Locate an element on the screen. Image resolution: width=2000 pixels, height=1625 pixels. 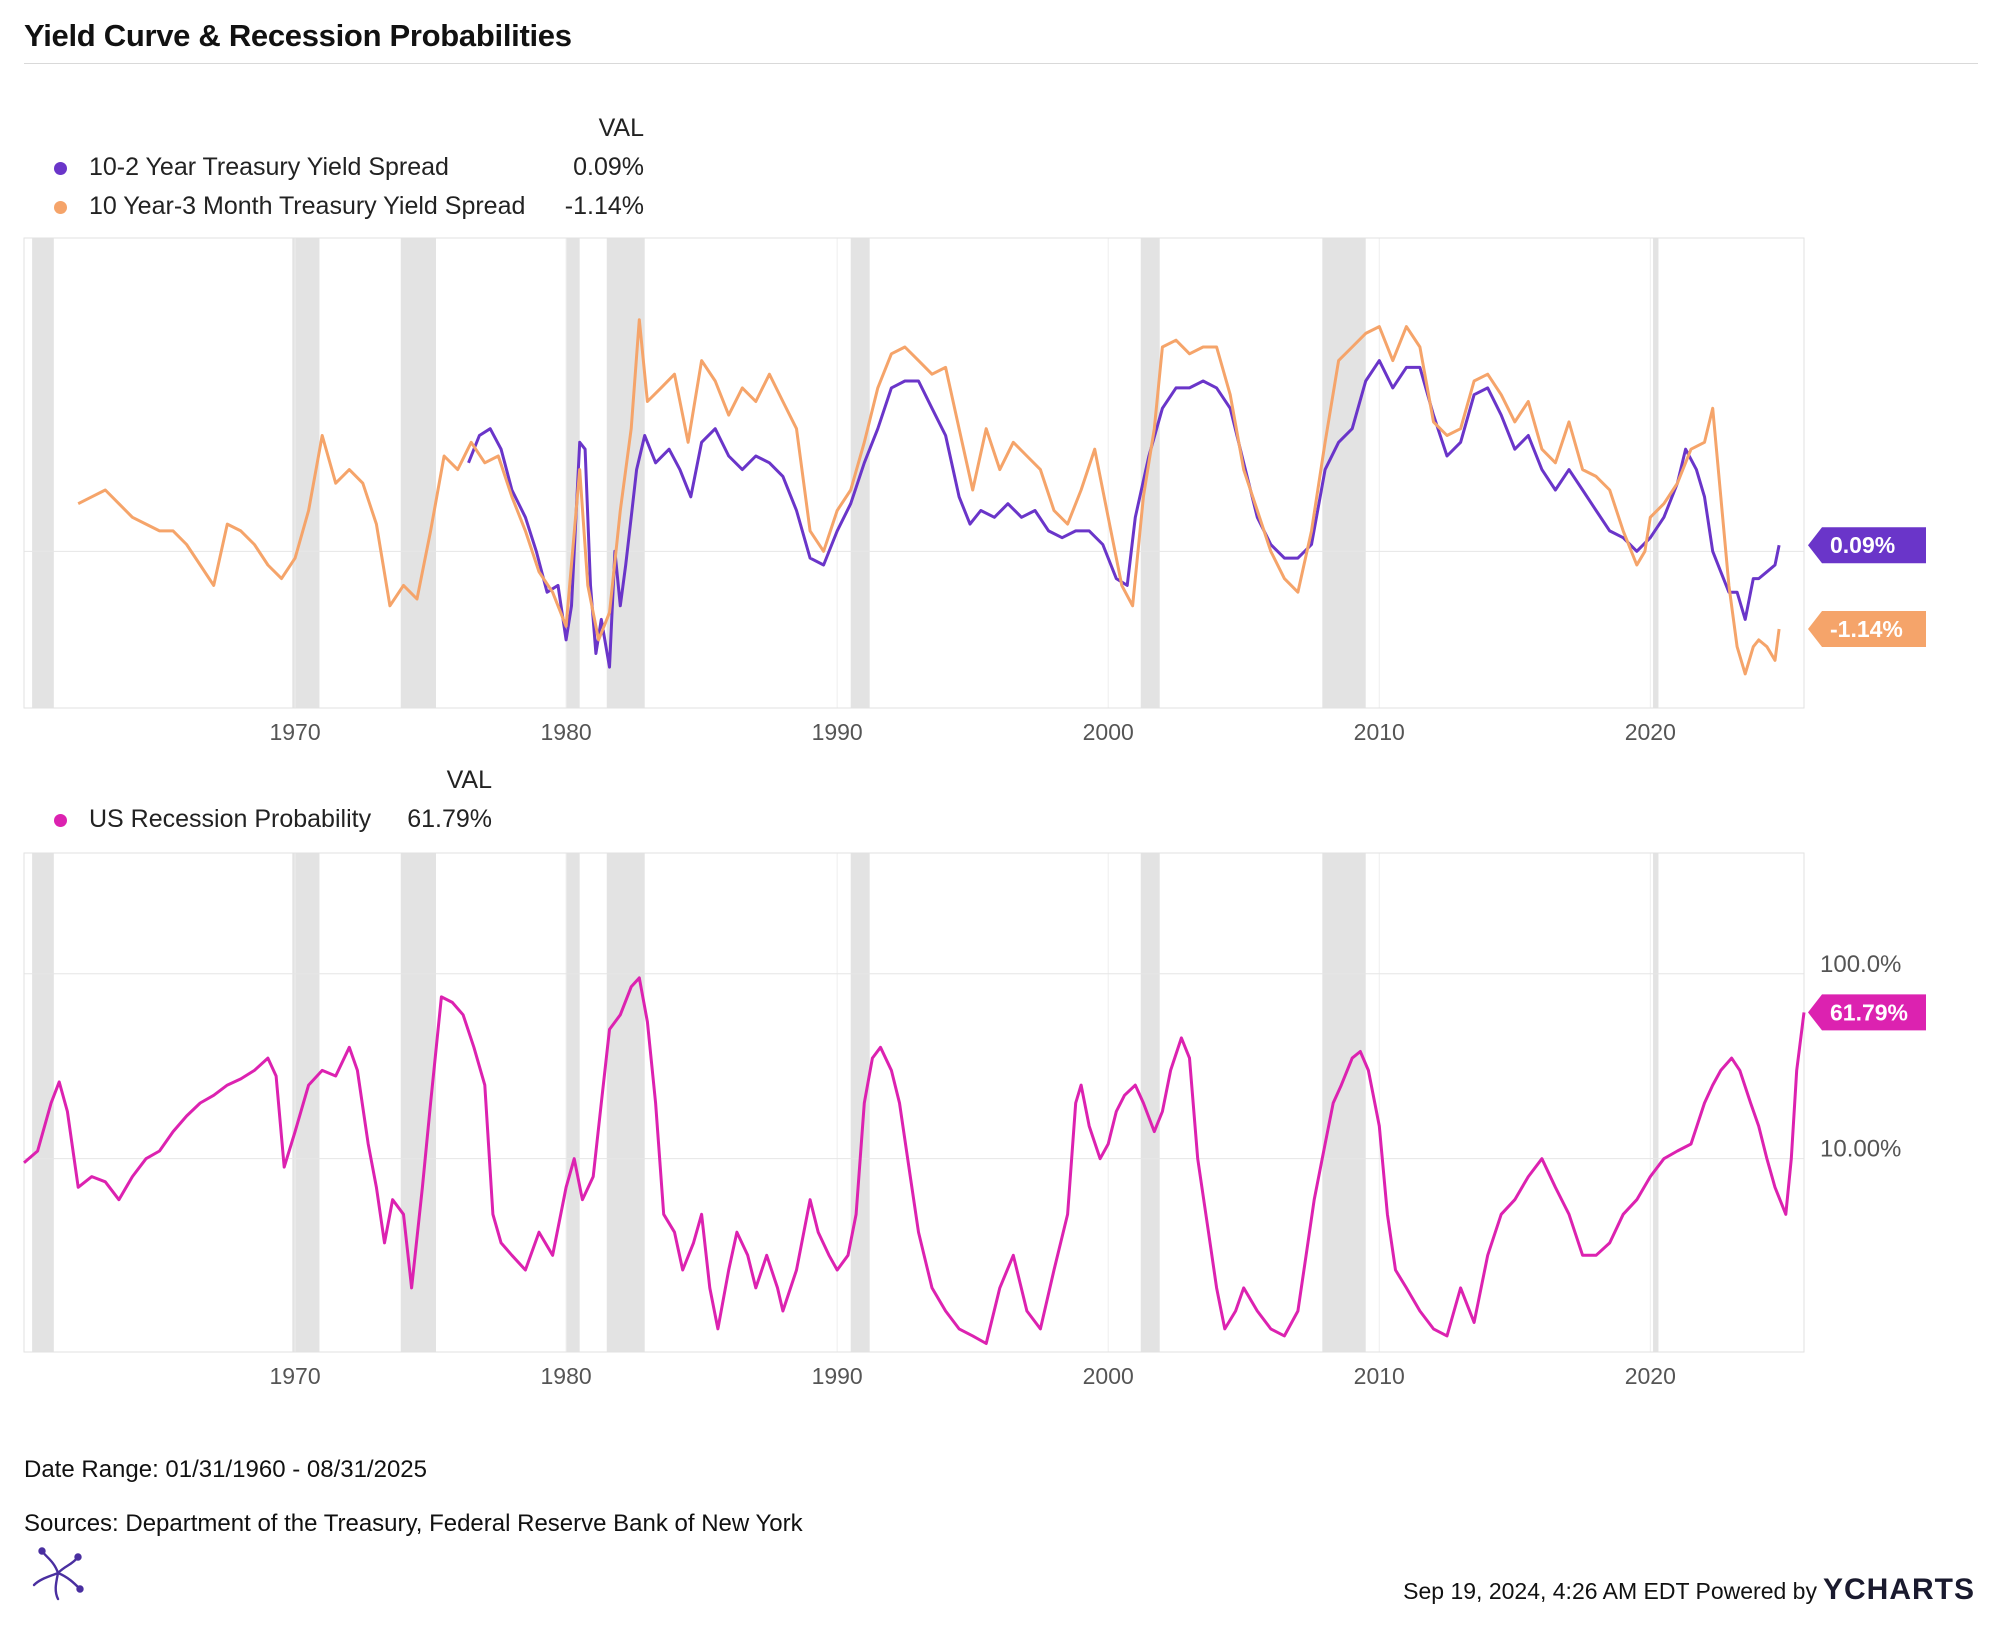
legend-label-10-2-spread: 10-2 Year Treasury Yield Spread is located at coordinates (269, 167).